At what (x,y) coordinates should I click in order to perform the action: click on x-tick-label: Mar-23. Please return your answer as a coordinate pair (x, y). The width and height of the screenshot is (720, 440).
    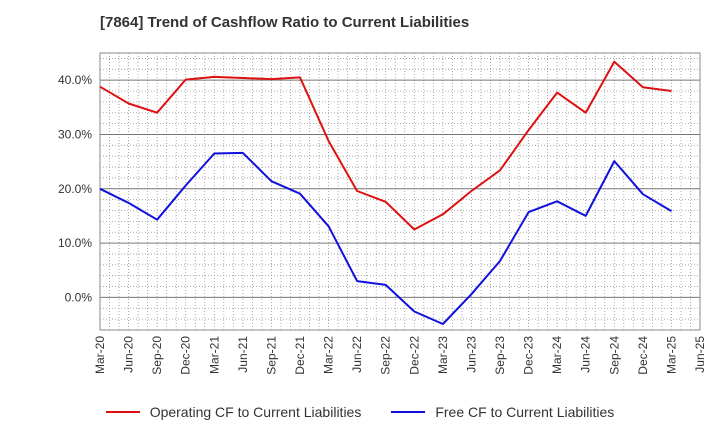
    Looking at the image, I should click on (443, 355).